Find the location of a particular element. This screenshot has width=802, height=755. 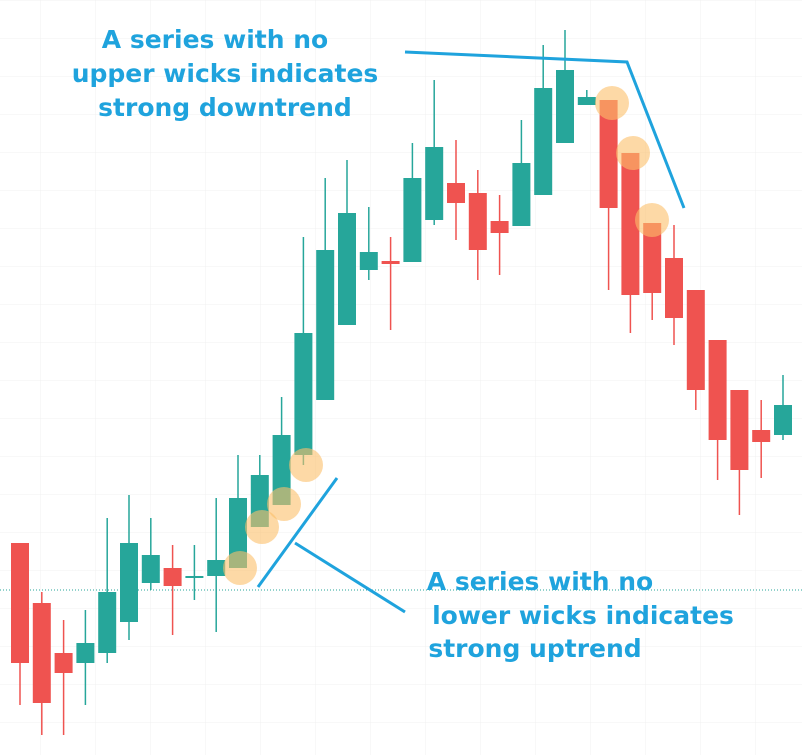

annotation-line: lower wicks indicates is located at coordinates (583, 615).